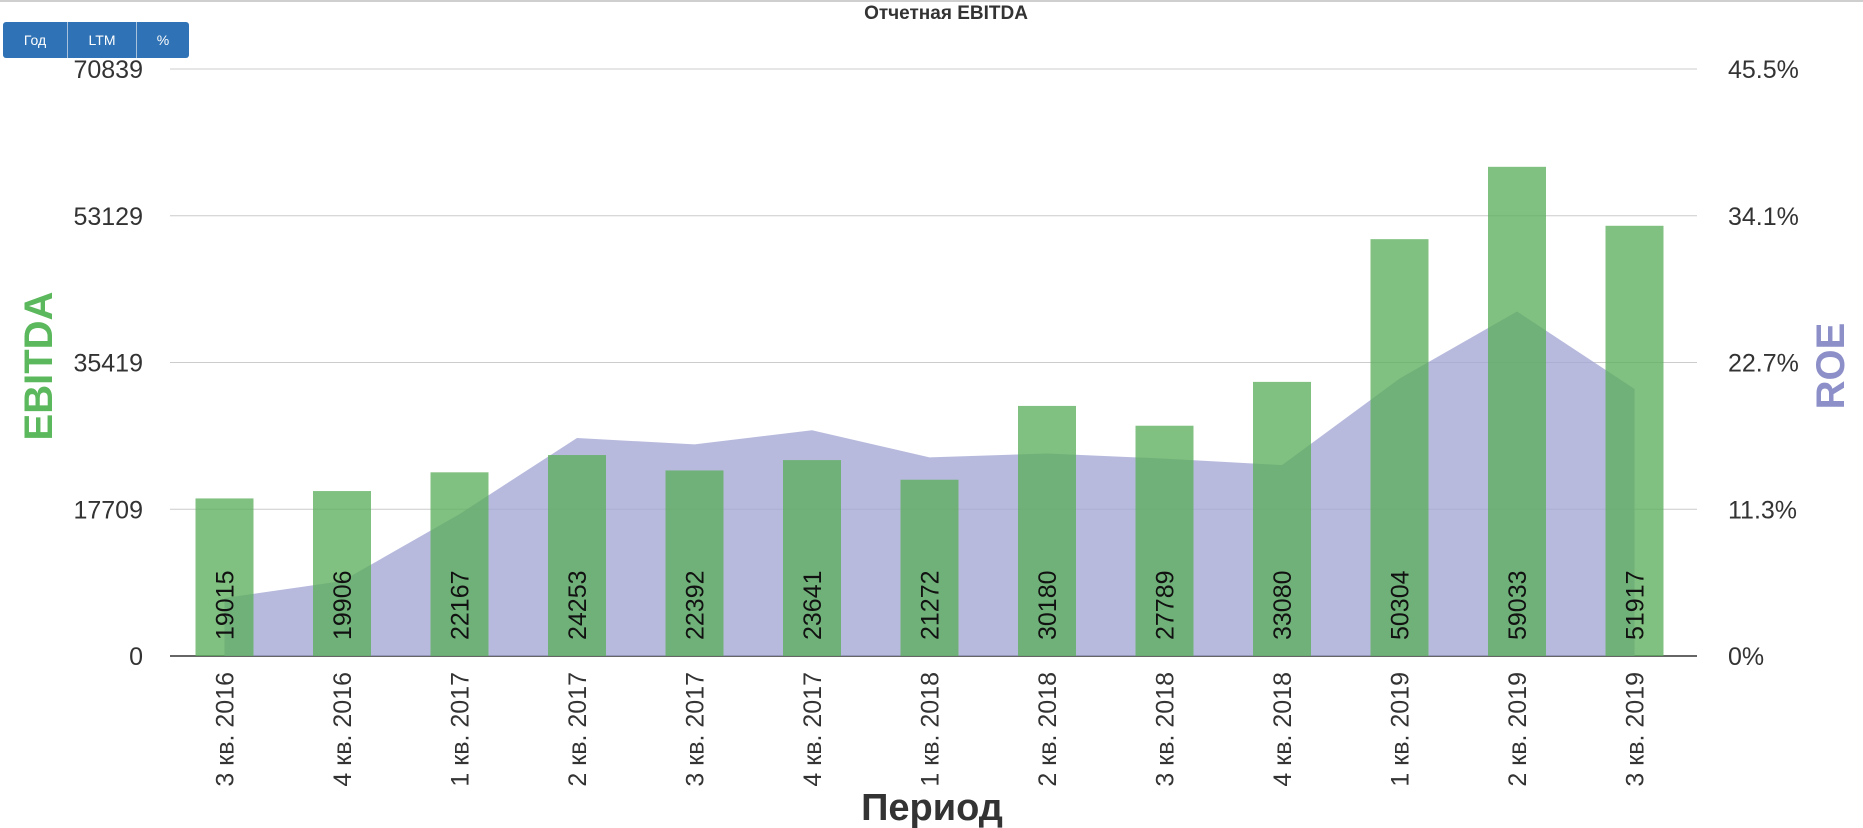 Image resolution: width=1863 pixels, height=828 pixels. Describe the element at coordinates (1831, 366) in the screenshot. I see `right-axis-title: ROE` at that location.